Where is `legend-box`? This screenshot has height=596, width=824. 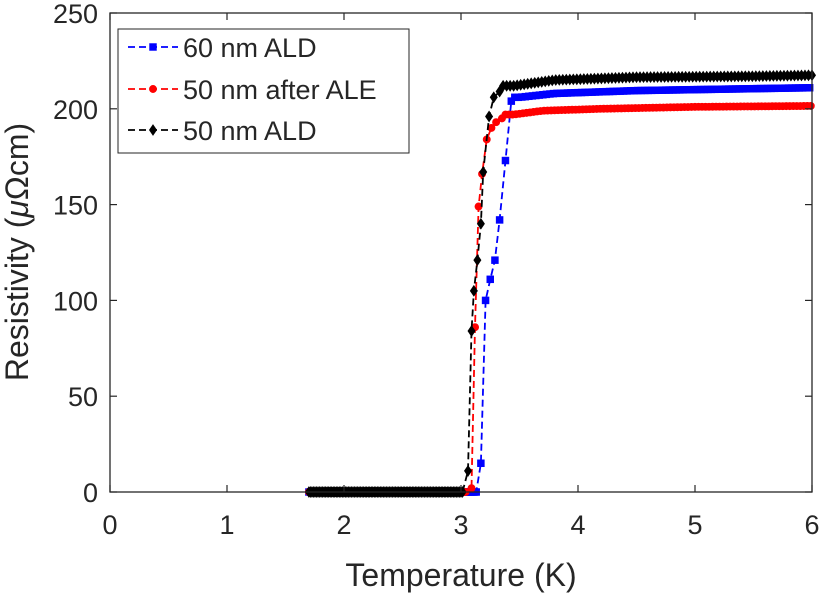 legend-box is located at coordinates (263, 91).